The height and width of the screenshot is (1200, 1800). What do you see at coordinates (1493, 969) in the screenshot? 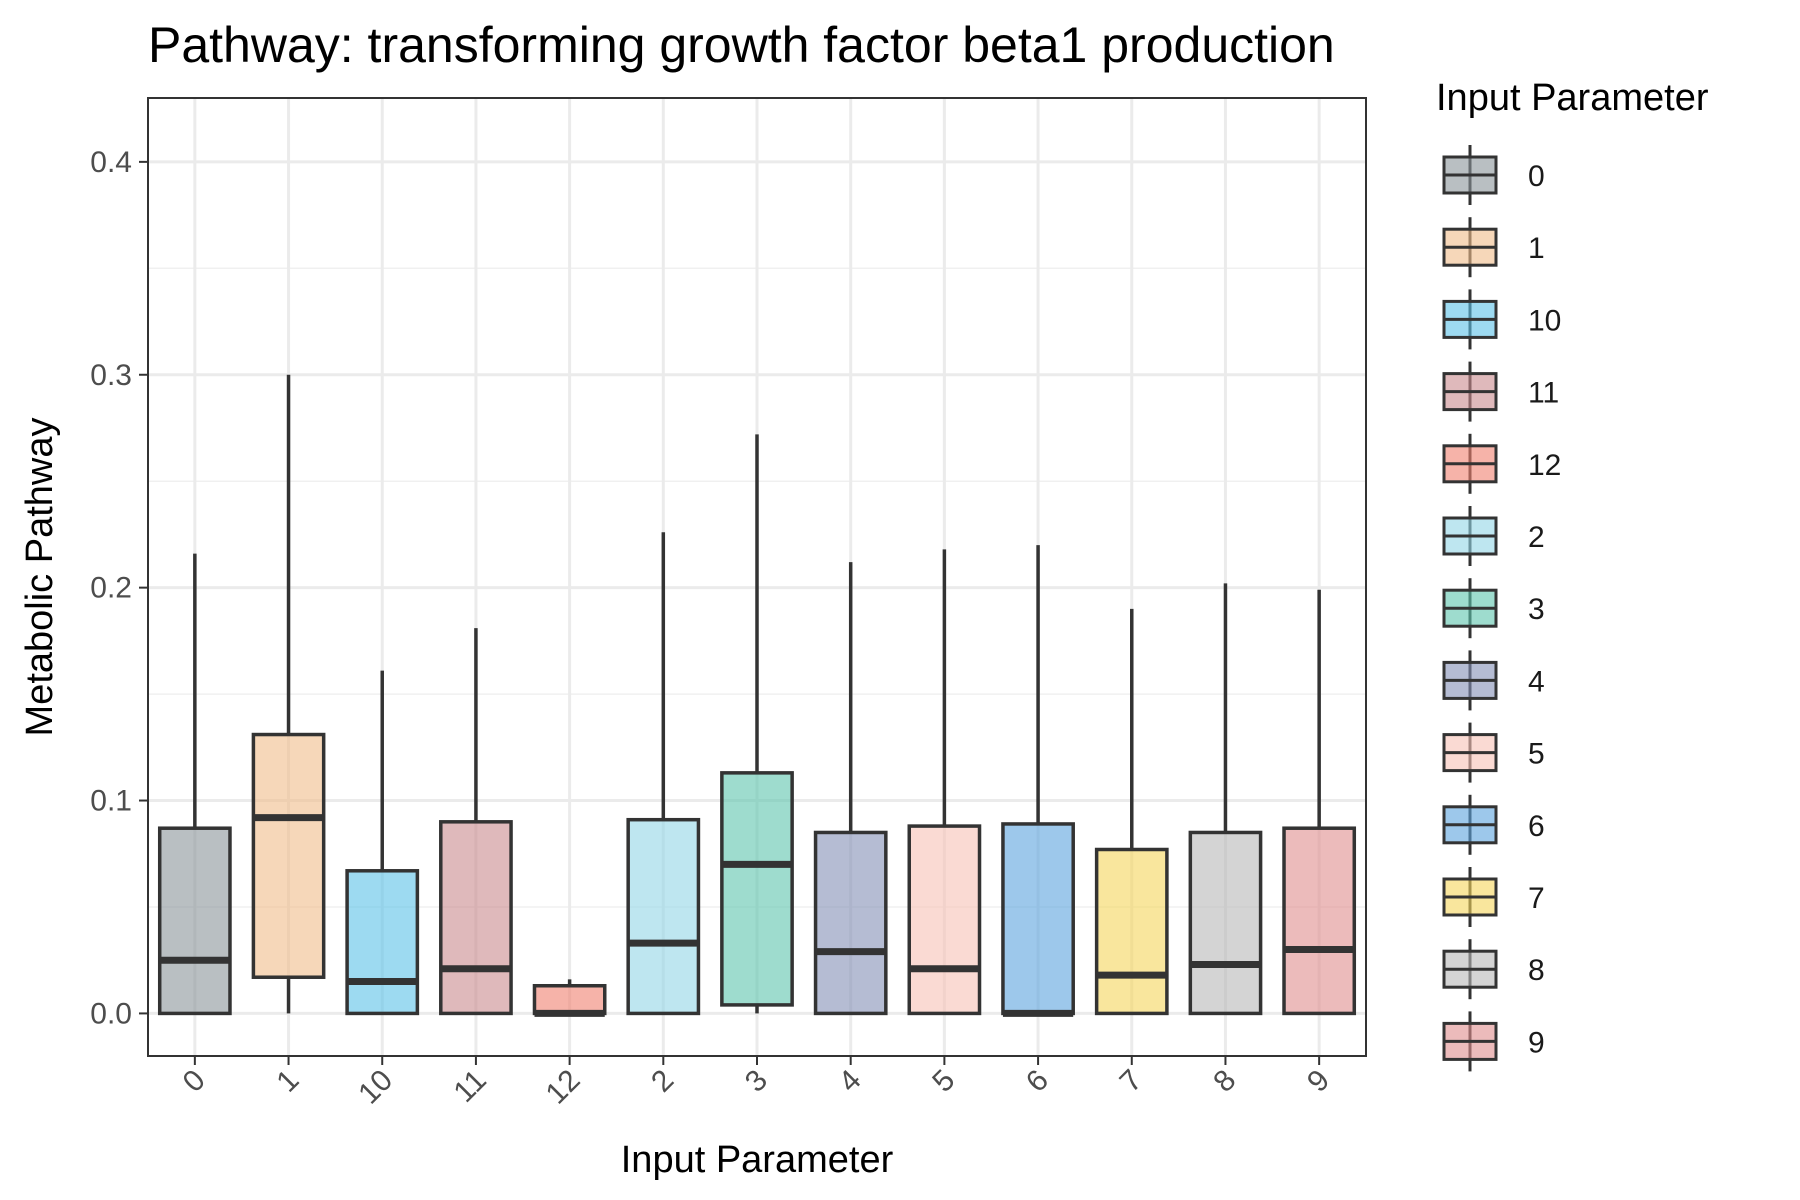
I see `legend-item-8: 8` at bounding box center [1493, 969].